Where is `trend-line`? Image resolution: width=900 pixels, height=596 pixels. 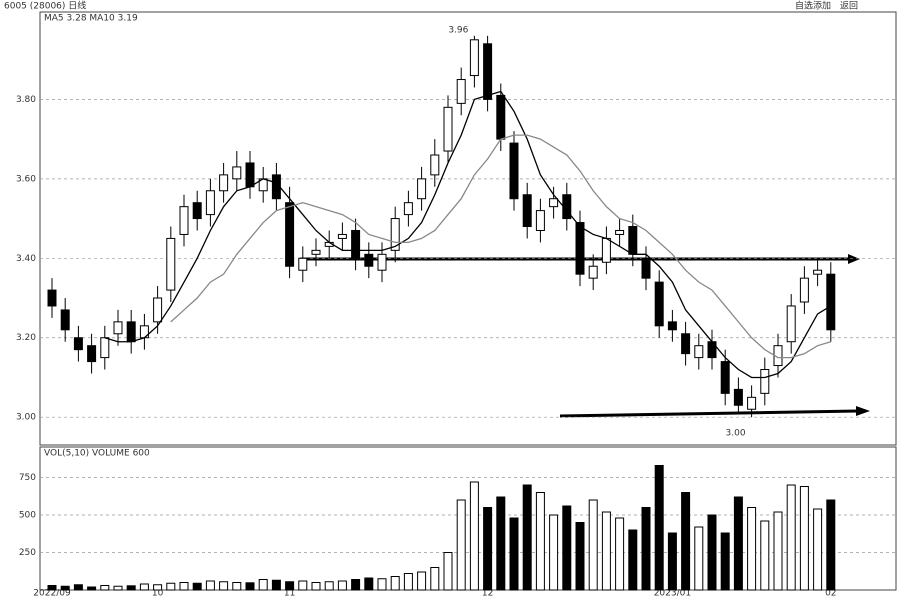
trend-line is located at coordinates (709, 413).